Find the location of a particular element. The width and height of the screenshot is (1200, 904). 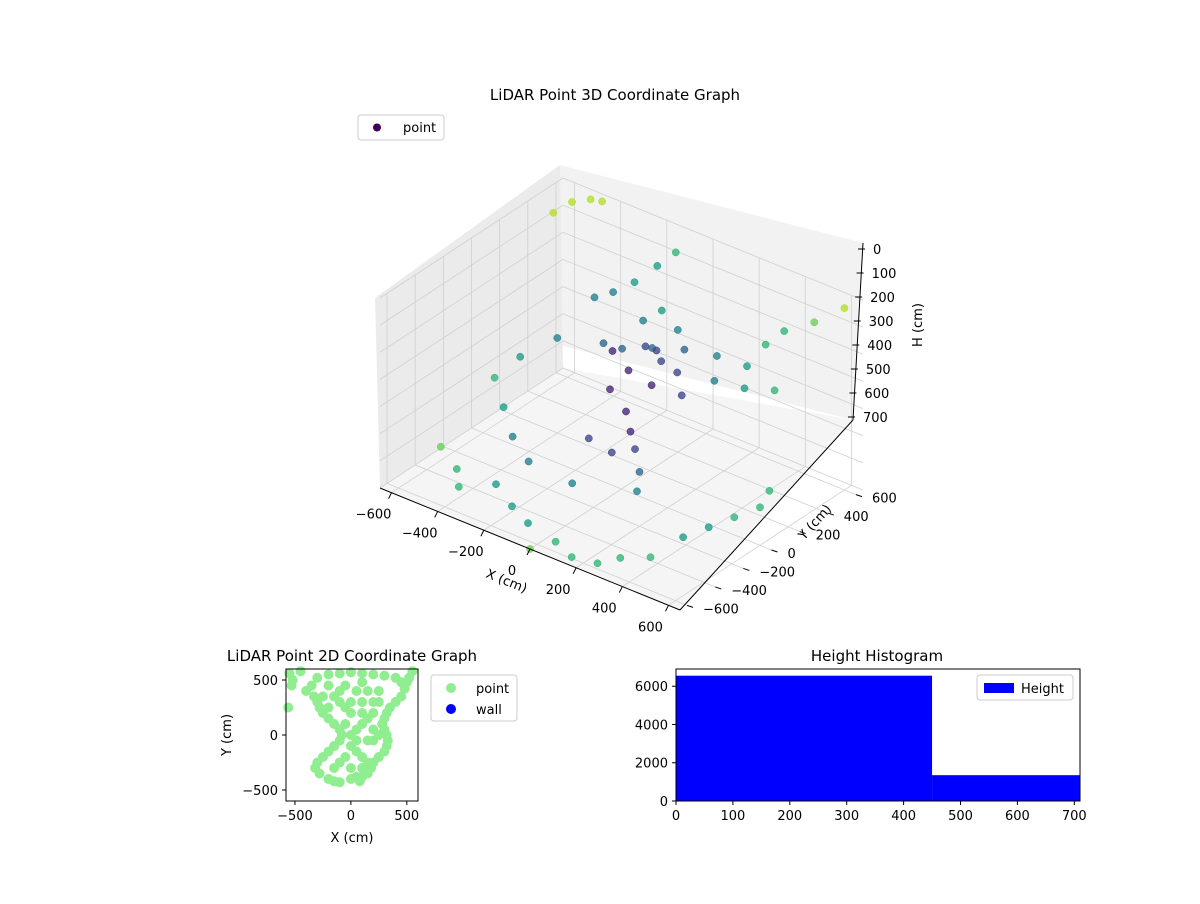

z-ticks-3d: 0 100 200 300 400 500 600 700 is located at coordinates (872, 334).